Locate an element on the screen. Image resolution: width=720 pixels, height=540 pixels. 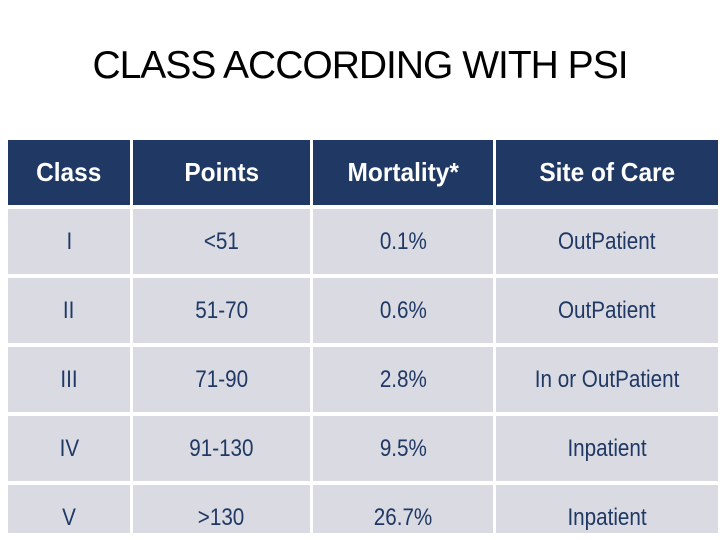
col-header-mortality: Mortality* is located at coordinates (403, 172).